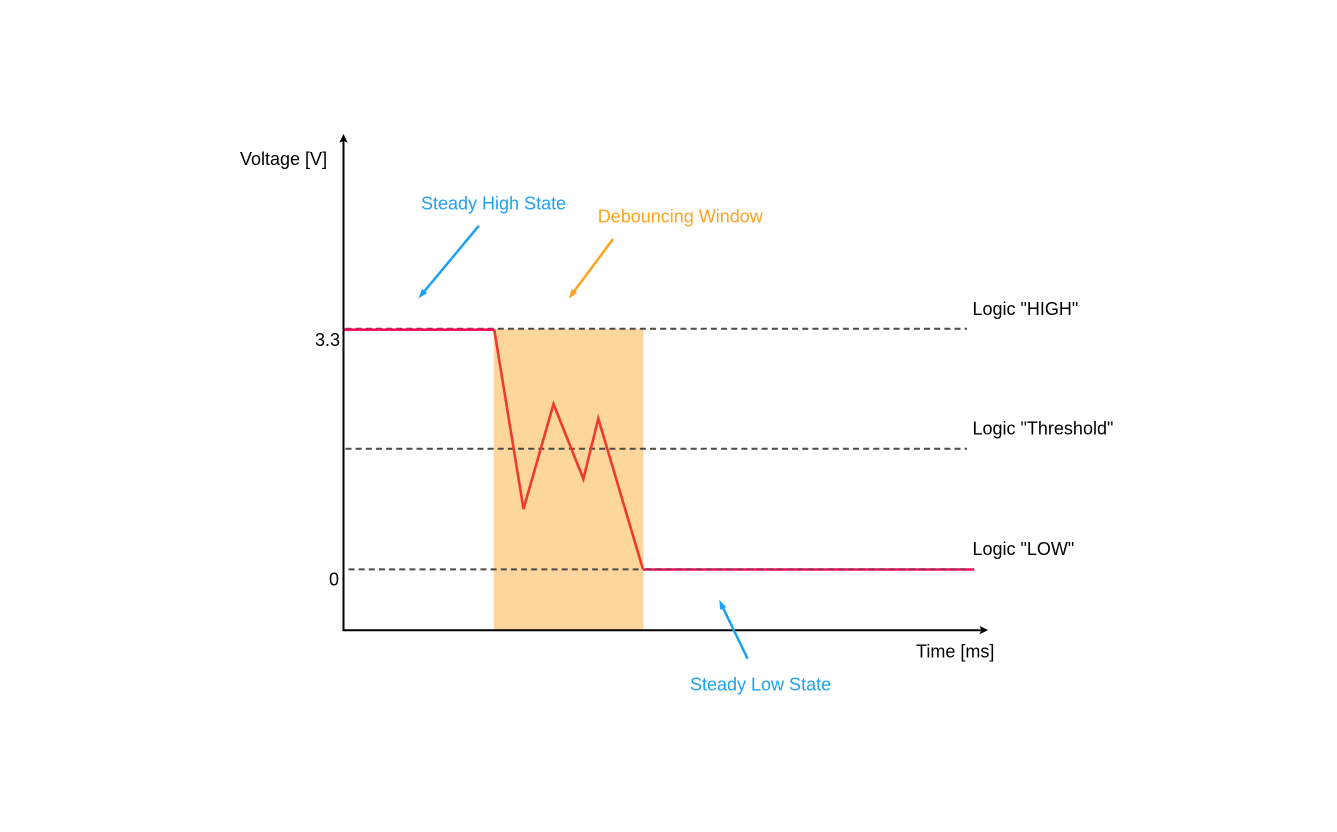 Image resolution: width=1337 pixels, height=832 pixels. Describe the element at coordinates (493, 204) in the screenshot. I see `svg-text: Steady High State` at that location.